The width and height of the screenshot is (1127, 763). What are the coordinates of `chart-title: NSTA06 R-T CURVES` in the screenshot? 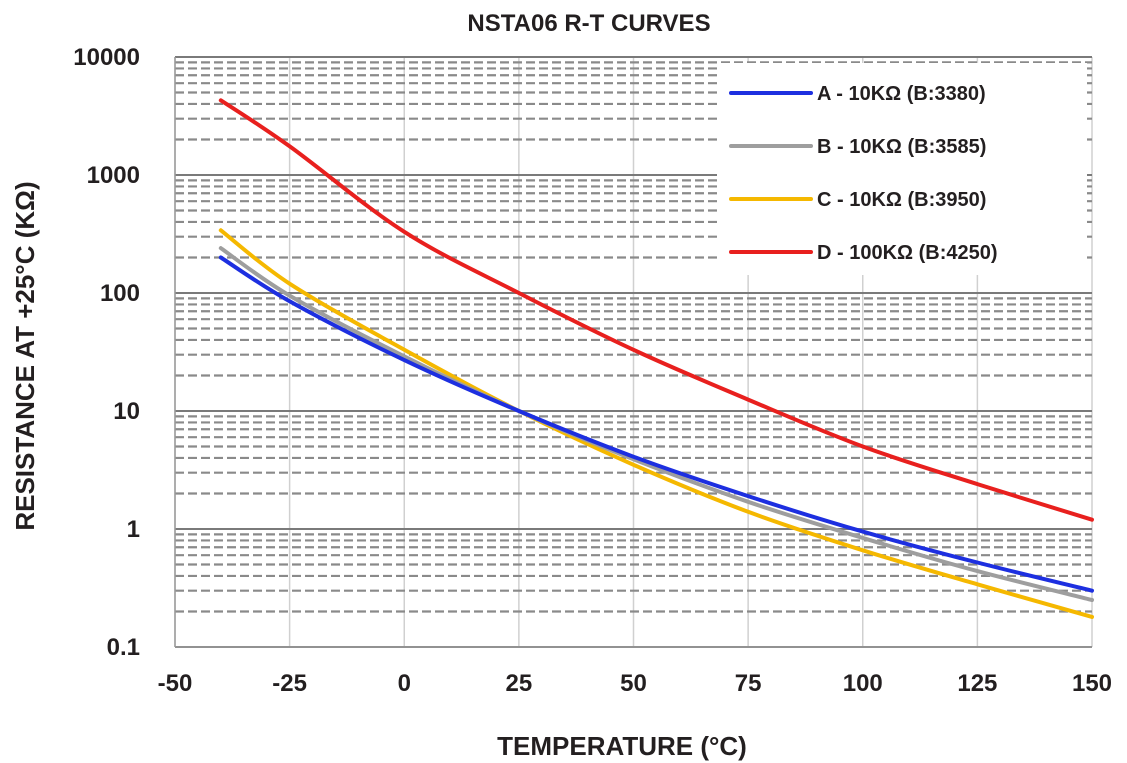 It's located at (588, 23).